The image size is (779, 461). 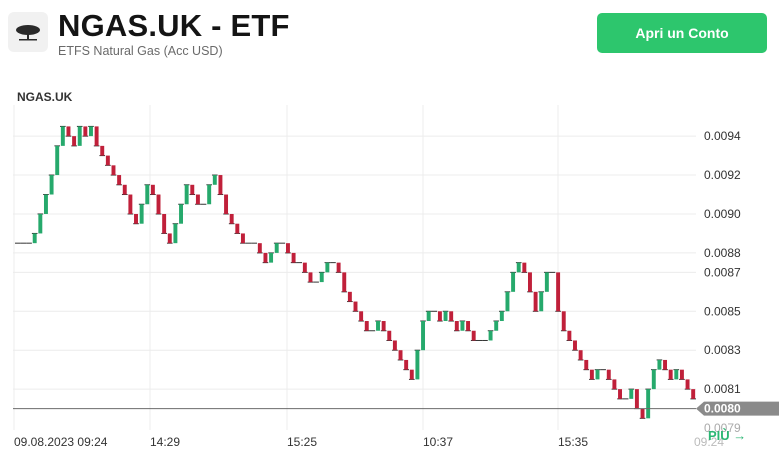 I want to click on open-account-button: Apri un Conto, so click(x=682, y=33).